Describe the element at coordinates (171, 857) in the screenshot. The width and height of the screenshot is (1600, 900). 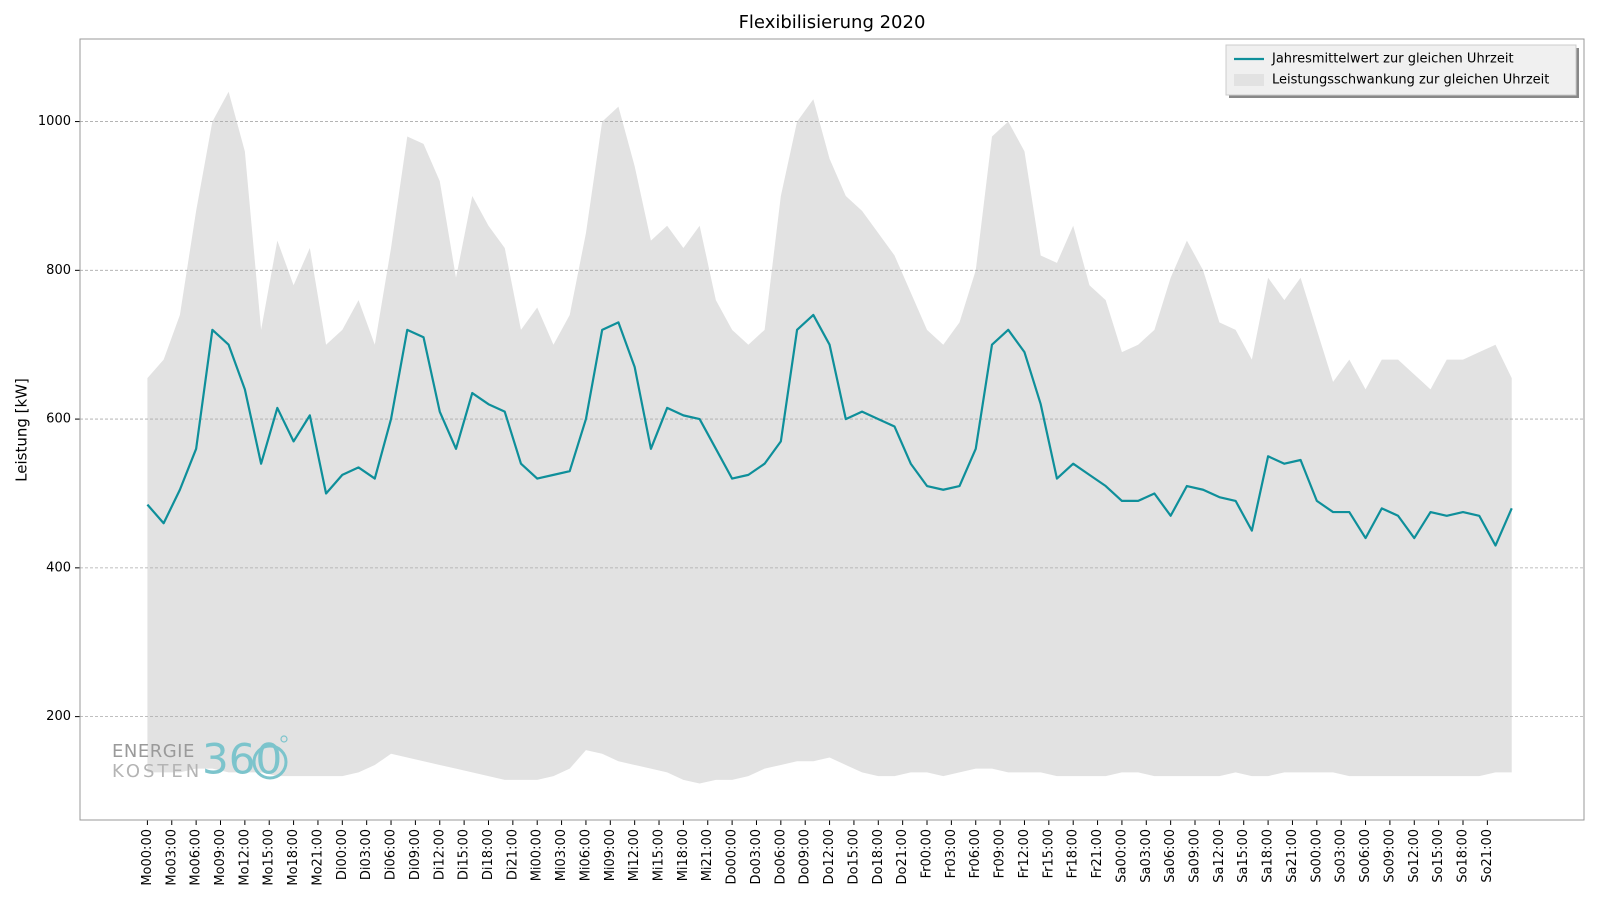
I see `x-tick-label: Mo03:00` at that location.